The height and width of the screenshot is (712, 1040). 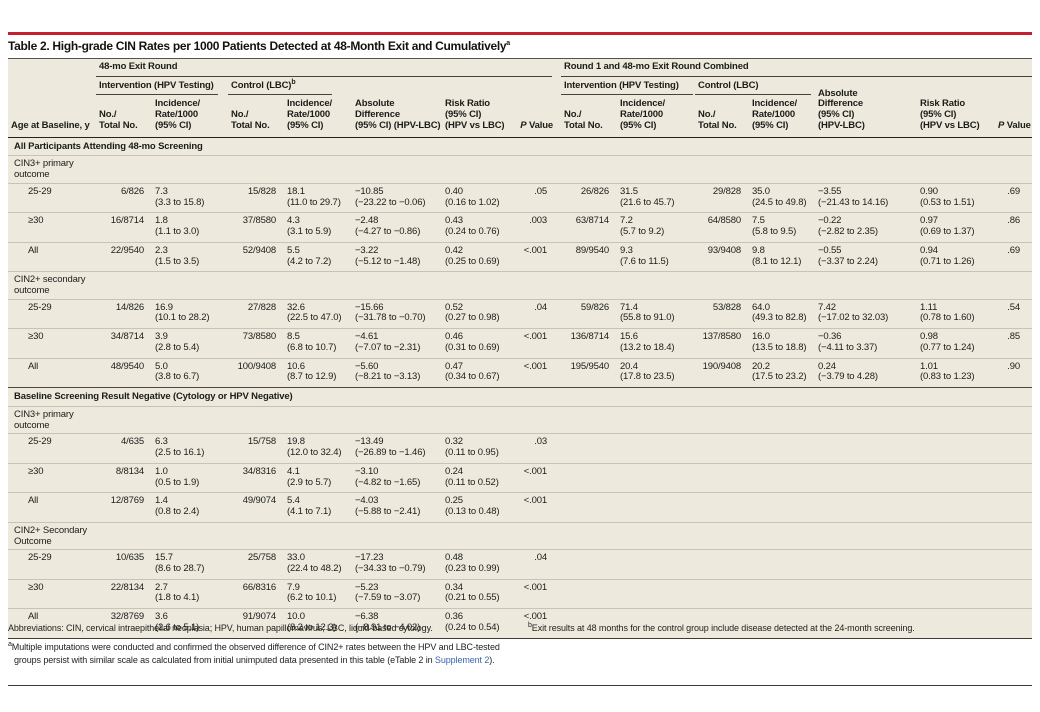 What do you see at coordinates (479, 313) in the screenshot?
I see `data-cell: 0.52 (0.27 to 0.98)` at bounding box center [479, 313].